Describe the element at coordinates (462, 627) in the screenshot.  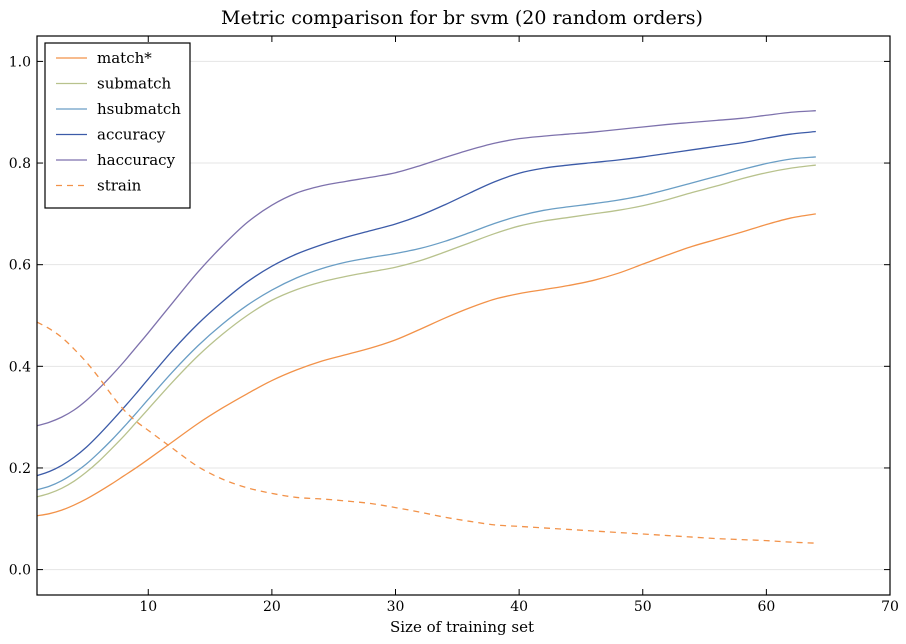
I see `x-axis-label: Size of training set` at that location.